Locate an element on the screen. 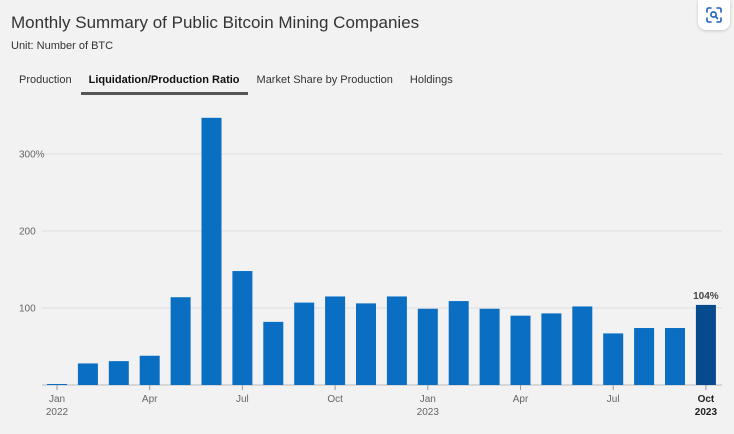 The width and height of the screenshot is (734, 434). bar-feb-2023 is located at coordinates (458, 343).